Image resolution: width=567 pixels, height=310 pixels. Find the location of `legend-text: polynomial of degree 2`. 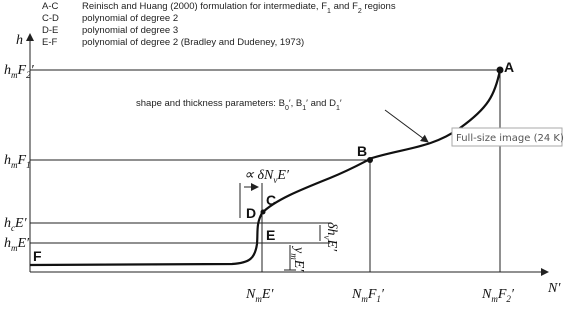

legend-text: polynomial of degree 2 is located at coordinates (130, 18).